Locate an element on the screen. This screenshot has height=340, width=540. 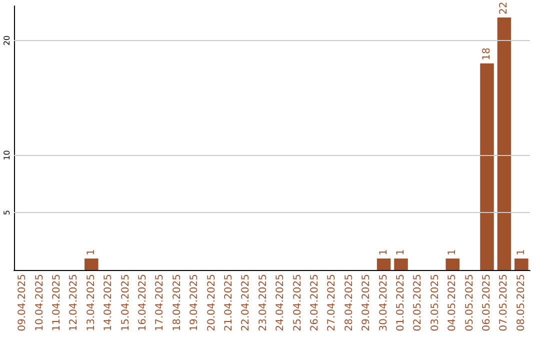
x-tick-label: 10.04.2025 is located at coordinates (40, 303).